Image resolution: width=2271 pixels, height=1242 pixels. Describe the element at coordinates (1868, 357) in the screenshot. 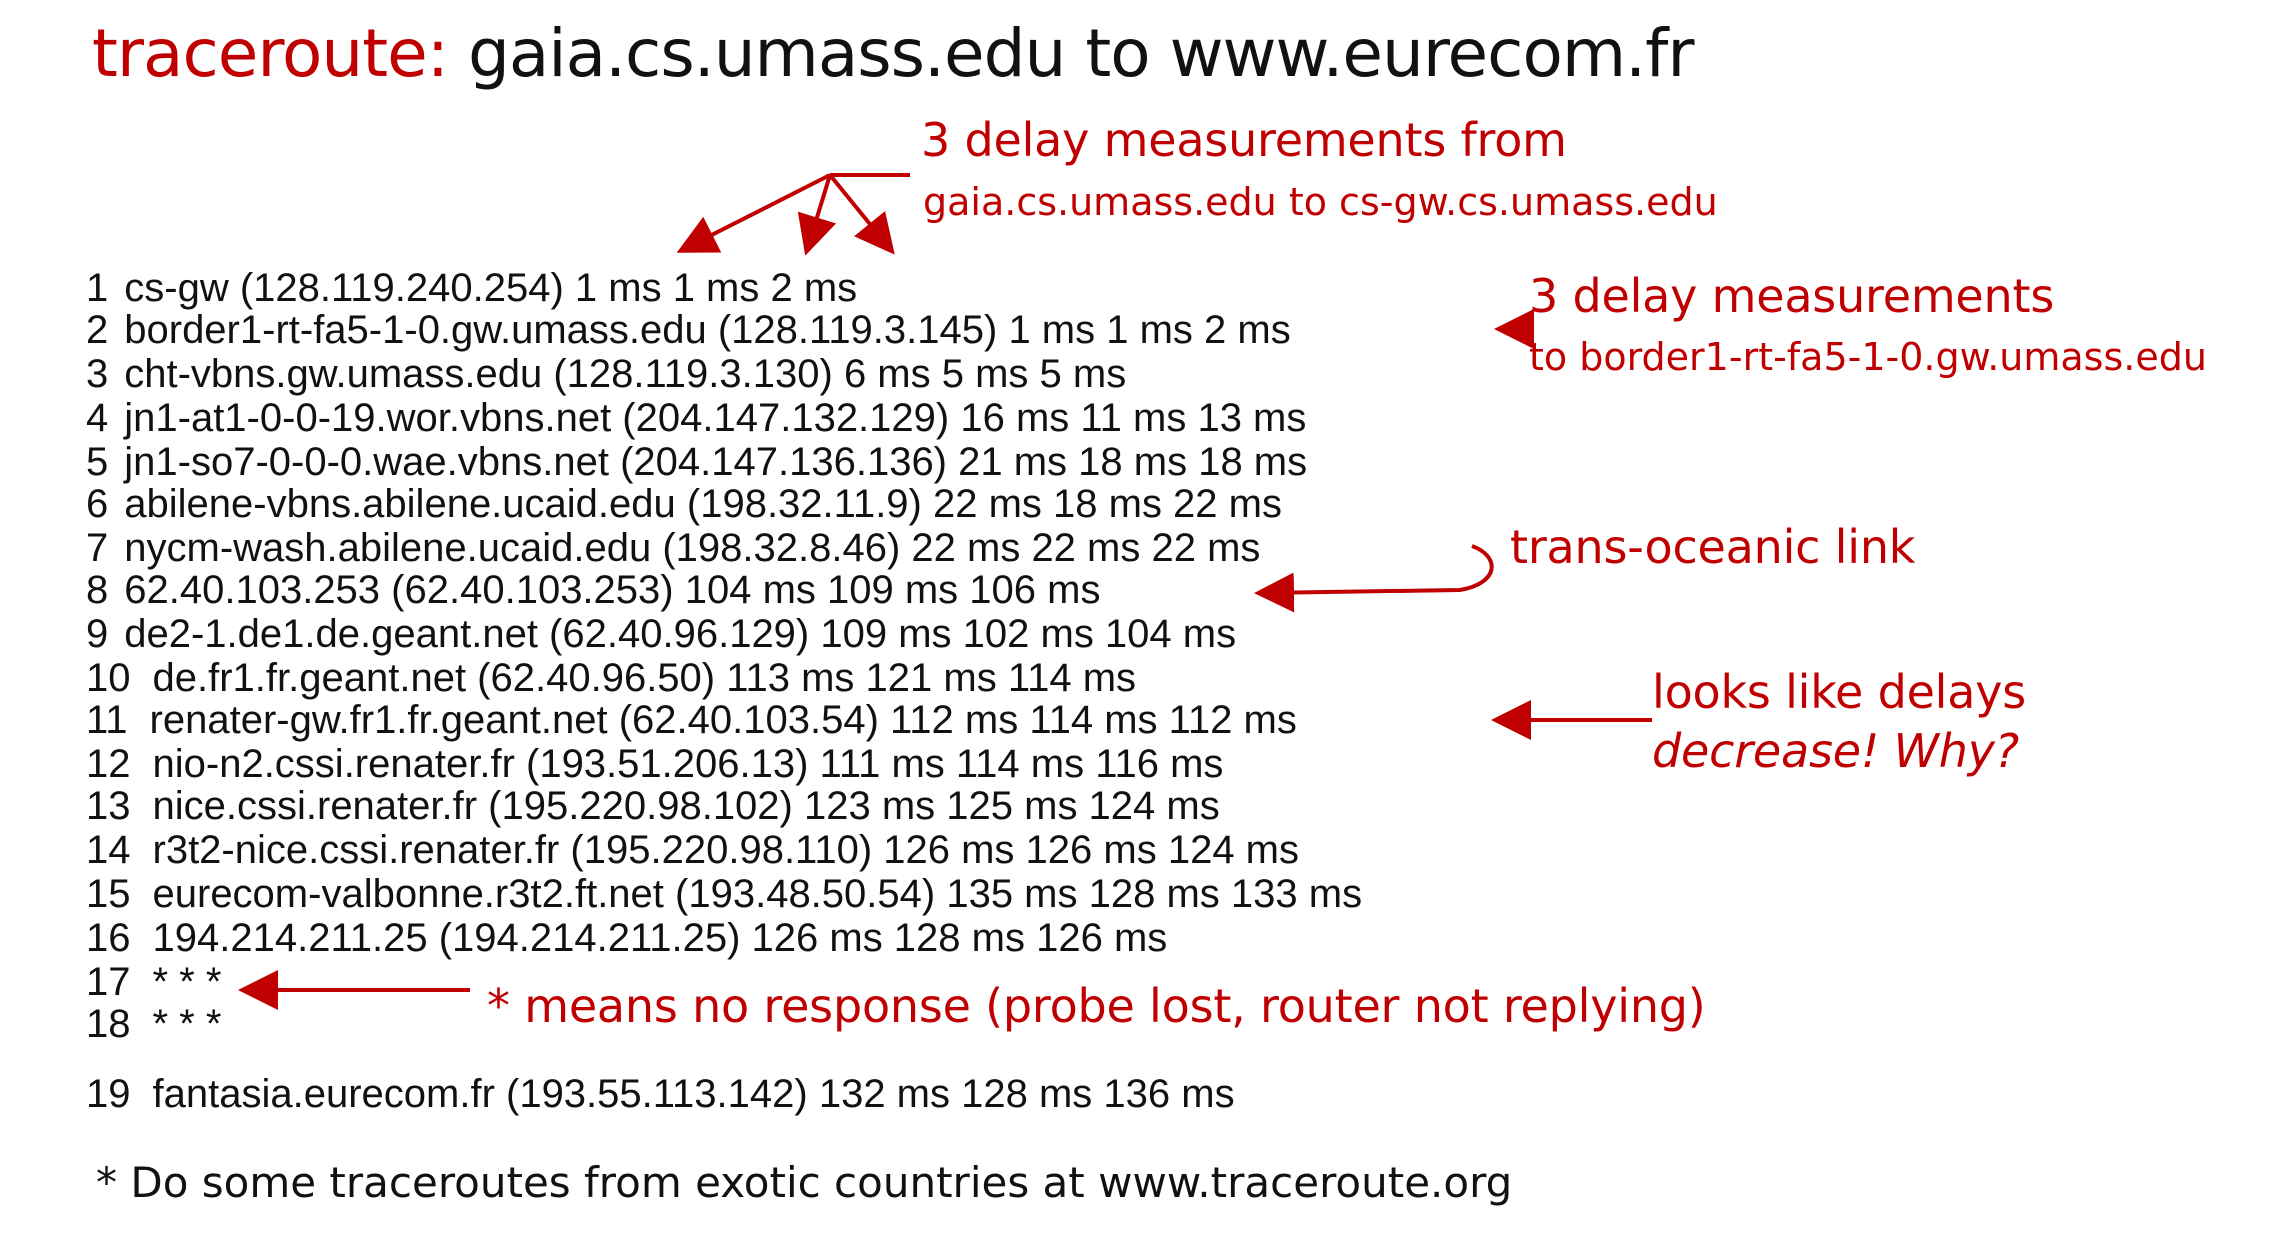

I see `second-hop-annotation-subtitle: to border1-rt-fa5-1-0.gw.umass.edu` at that location.